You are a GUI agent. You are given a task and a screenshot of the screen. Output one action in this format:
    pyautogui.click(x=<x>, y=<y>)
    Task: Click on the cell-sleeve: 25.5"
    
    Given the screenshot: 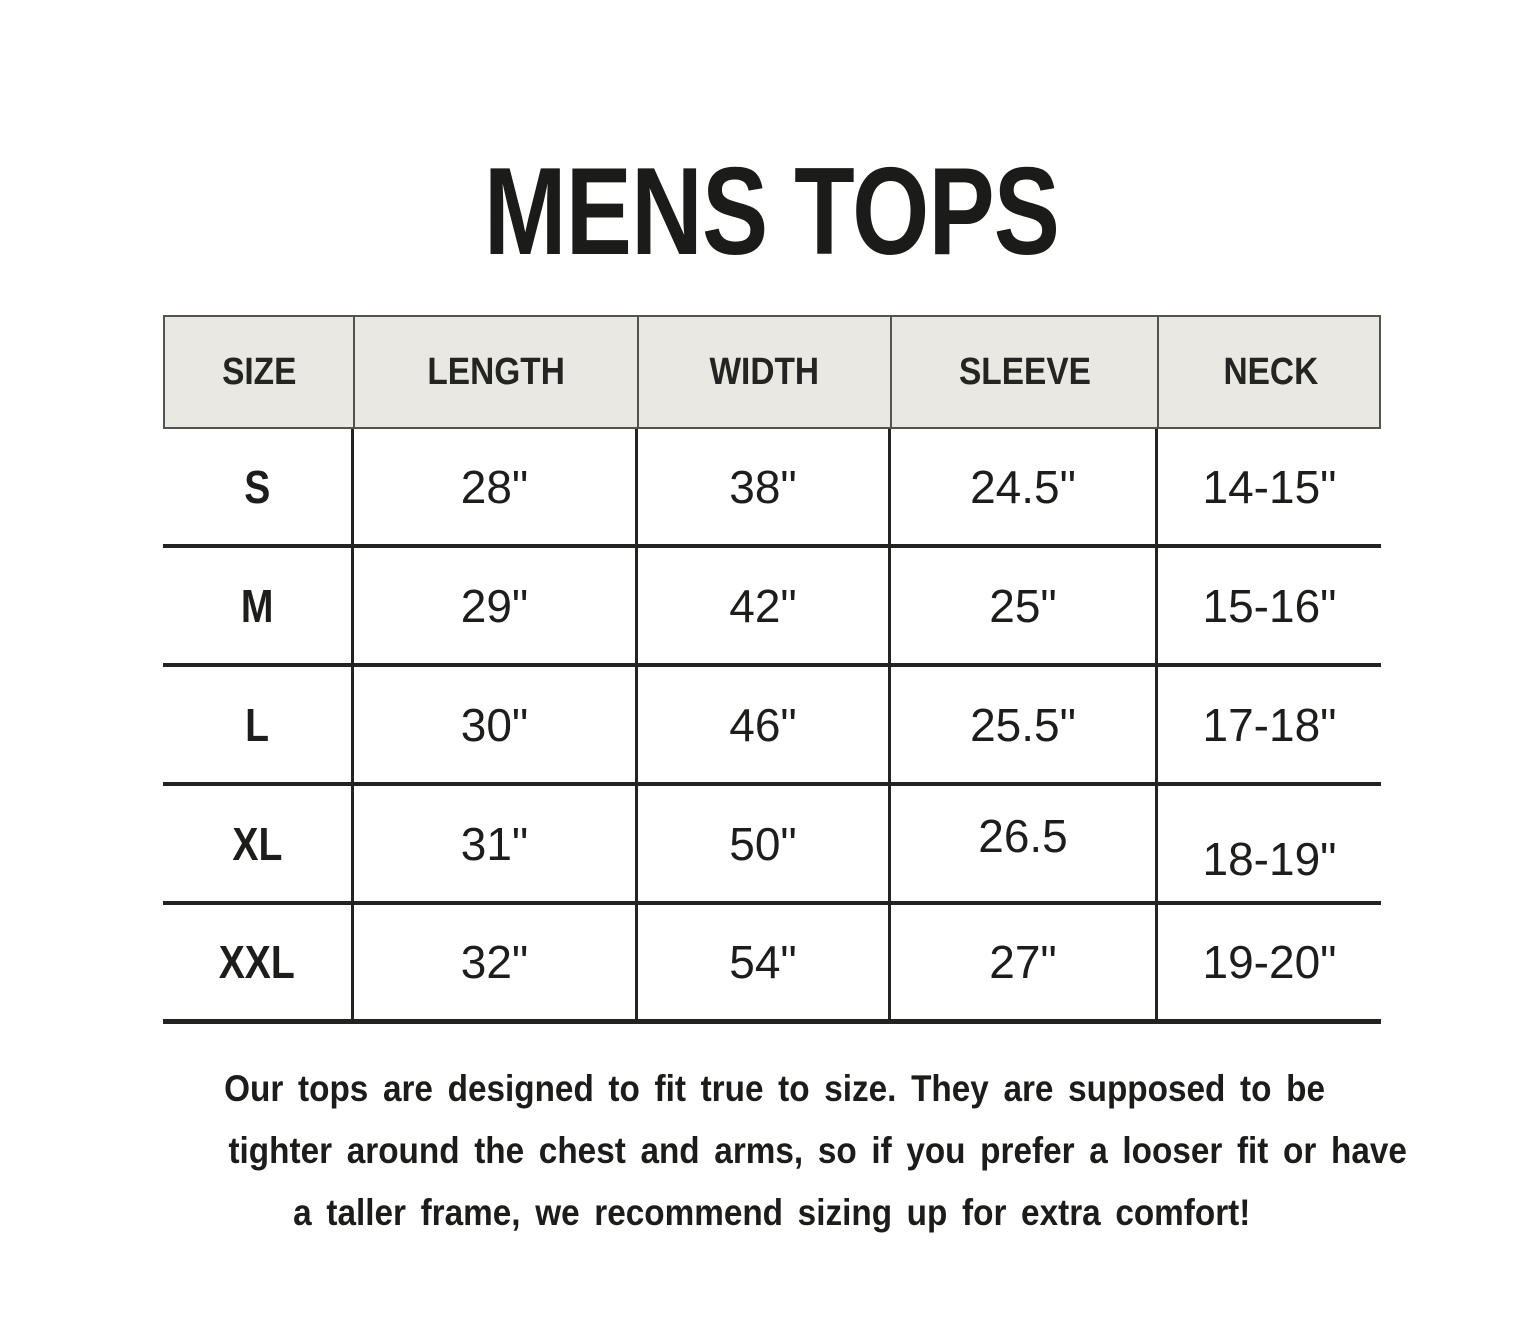 What is the action you would take?
    pyautogui.click(x=1021, y=724)
    